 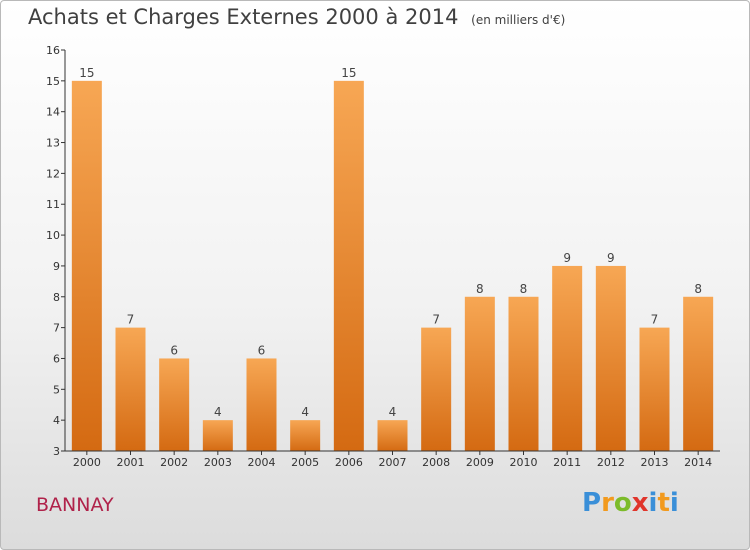 What do you see at coordinates (630, 503) in the screenshot?
I see `proxiti-logo: Proxiti` at bounding box center [630, 503].